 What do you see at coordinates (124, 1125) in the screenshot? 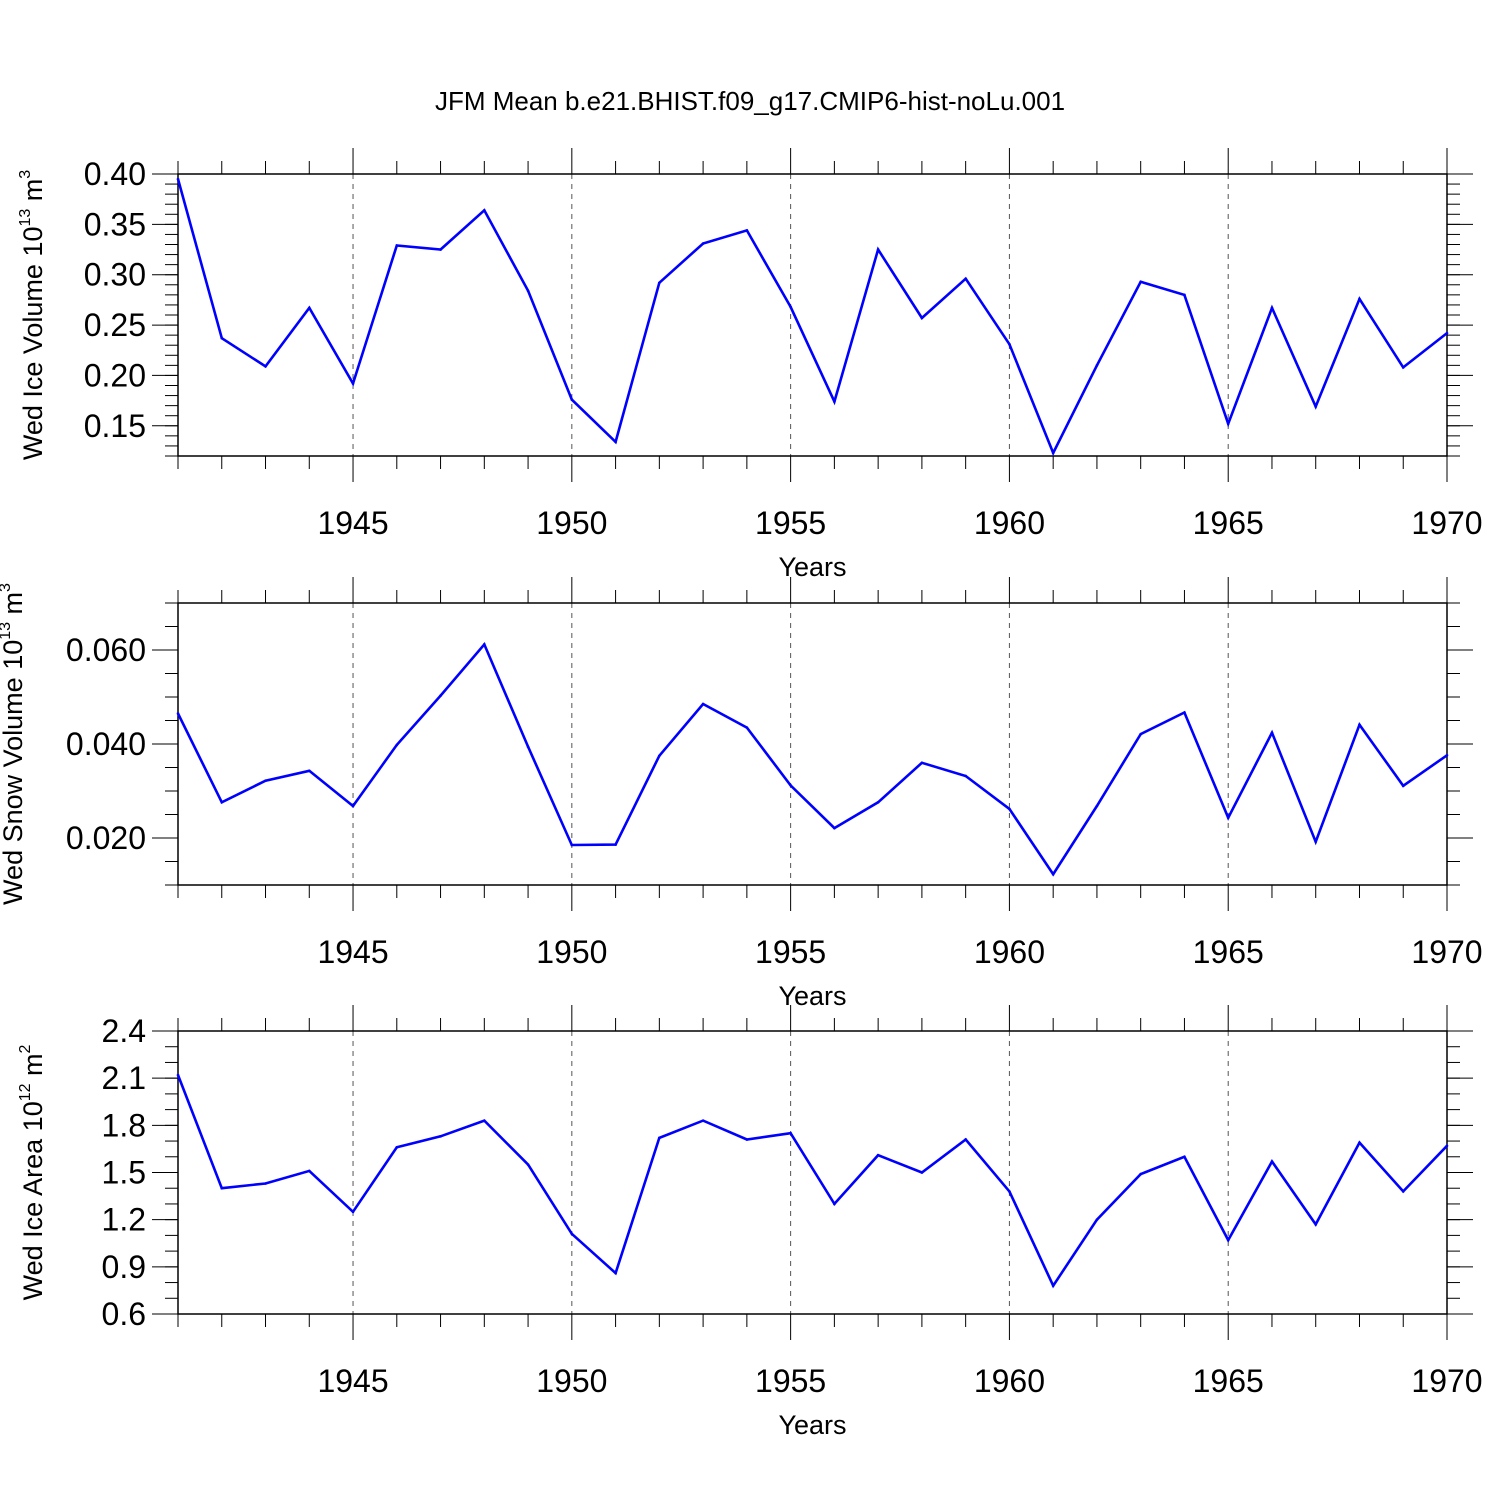
I see `y-tick-label: 1.8` at bounding box center [124, 1125].